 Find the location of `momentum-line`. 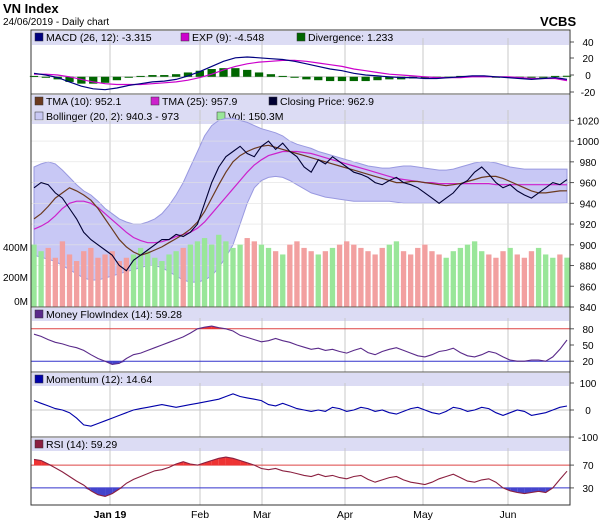

momentum-line is located at coordinates (300, 410).